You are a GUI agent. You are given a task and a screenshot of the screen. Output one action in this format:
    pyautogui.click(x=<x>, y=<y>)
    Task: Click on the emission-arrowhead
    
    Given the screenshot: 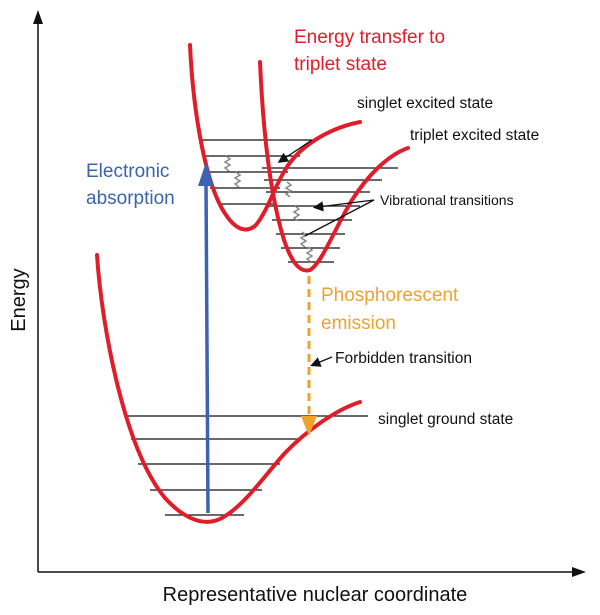 What is the action you would take?
    pyautogui.click(x=309, y=426)
    